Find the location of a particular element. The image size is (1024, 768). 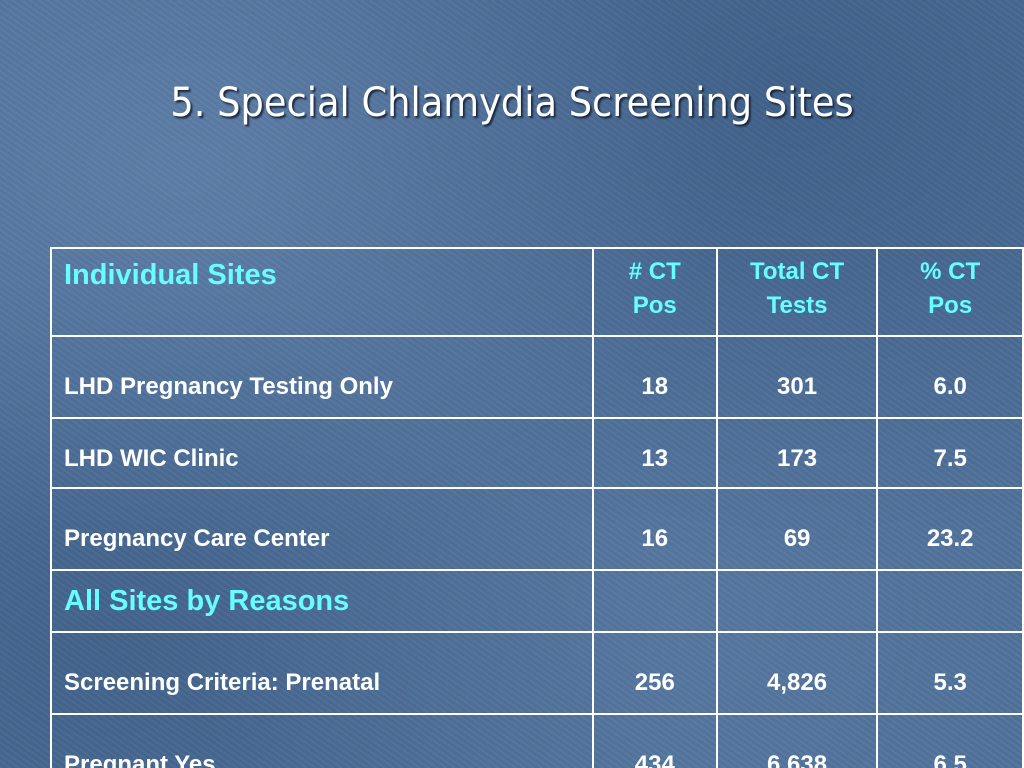

ct-pos-cell: 13 is located at coordinates (654, 453).